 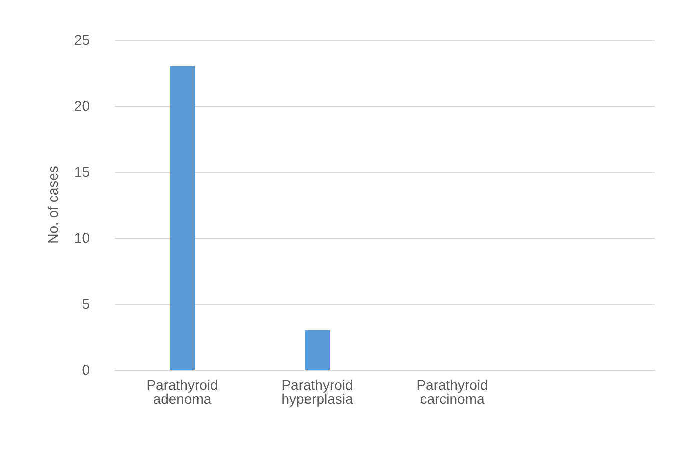 I want to click on y-tick-label: 5, so click(x=86, y=304).